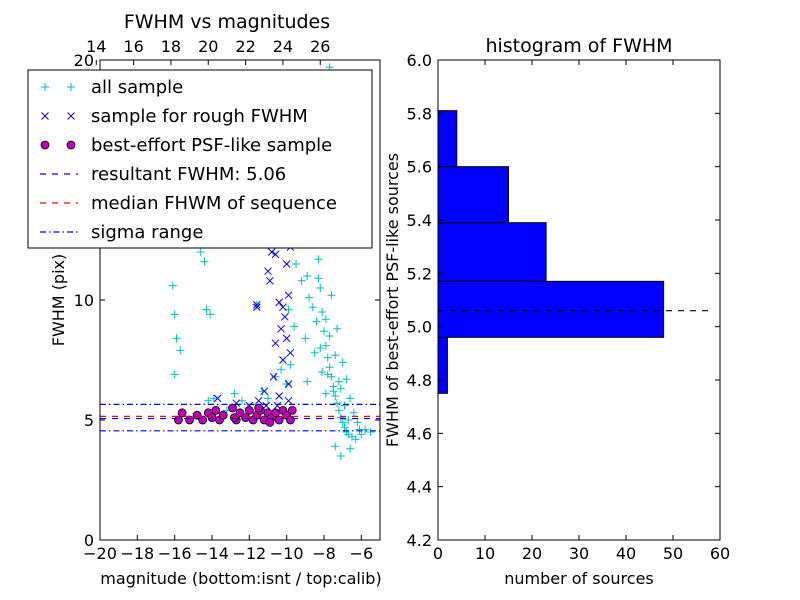  I want to click on scatter-point-+-0-91, so click(325, 319).